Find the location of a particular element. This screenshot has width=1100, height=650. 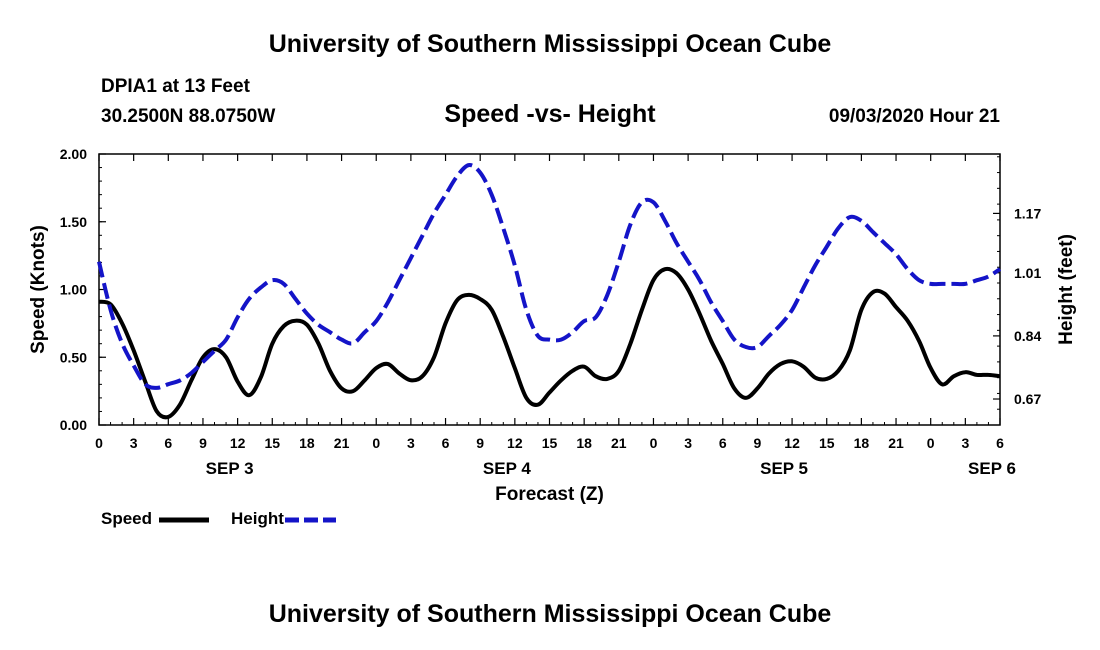

x-date-label: SEP 4 is located at coordinates (507, 468).